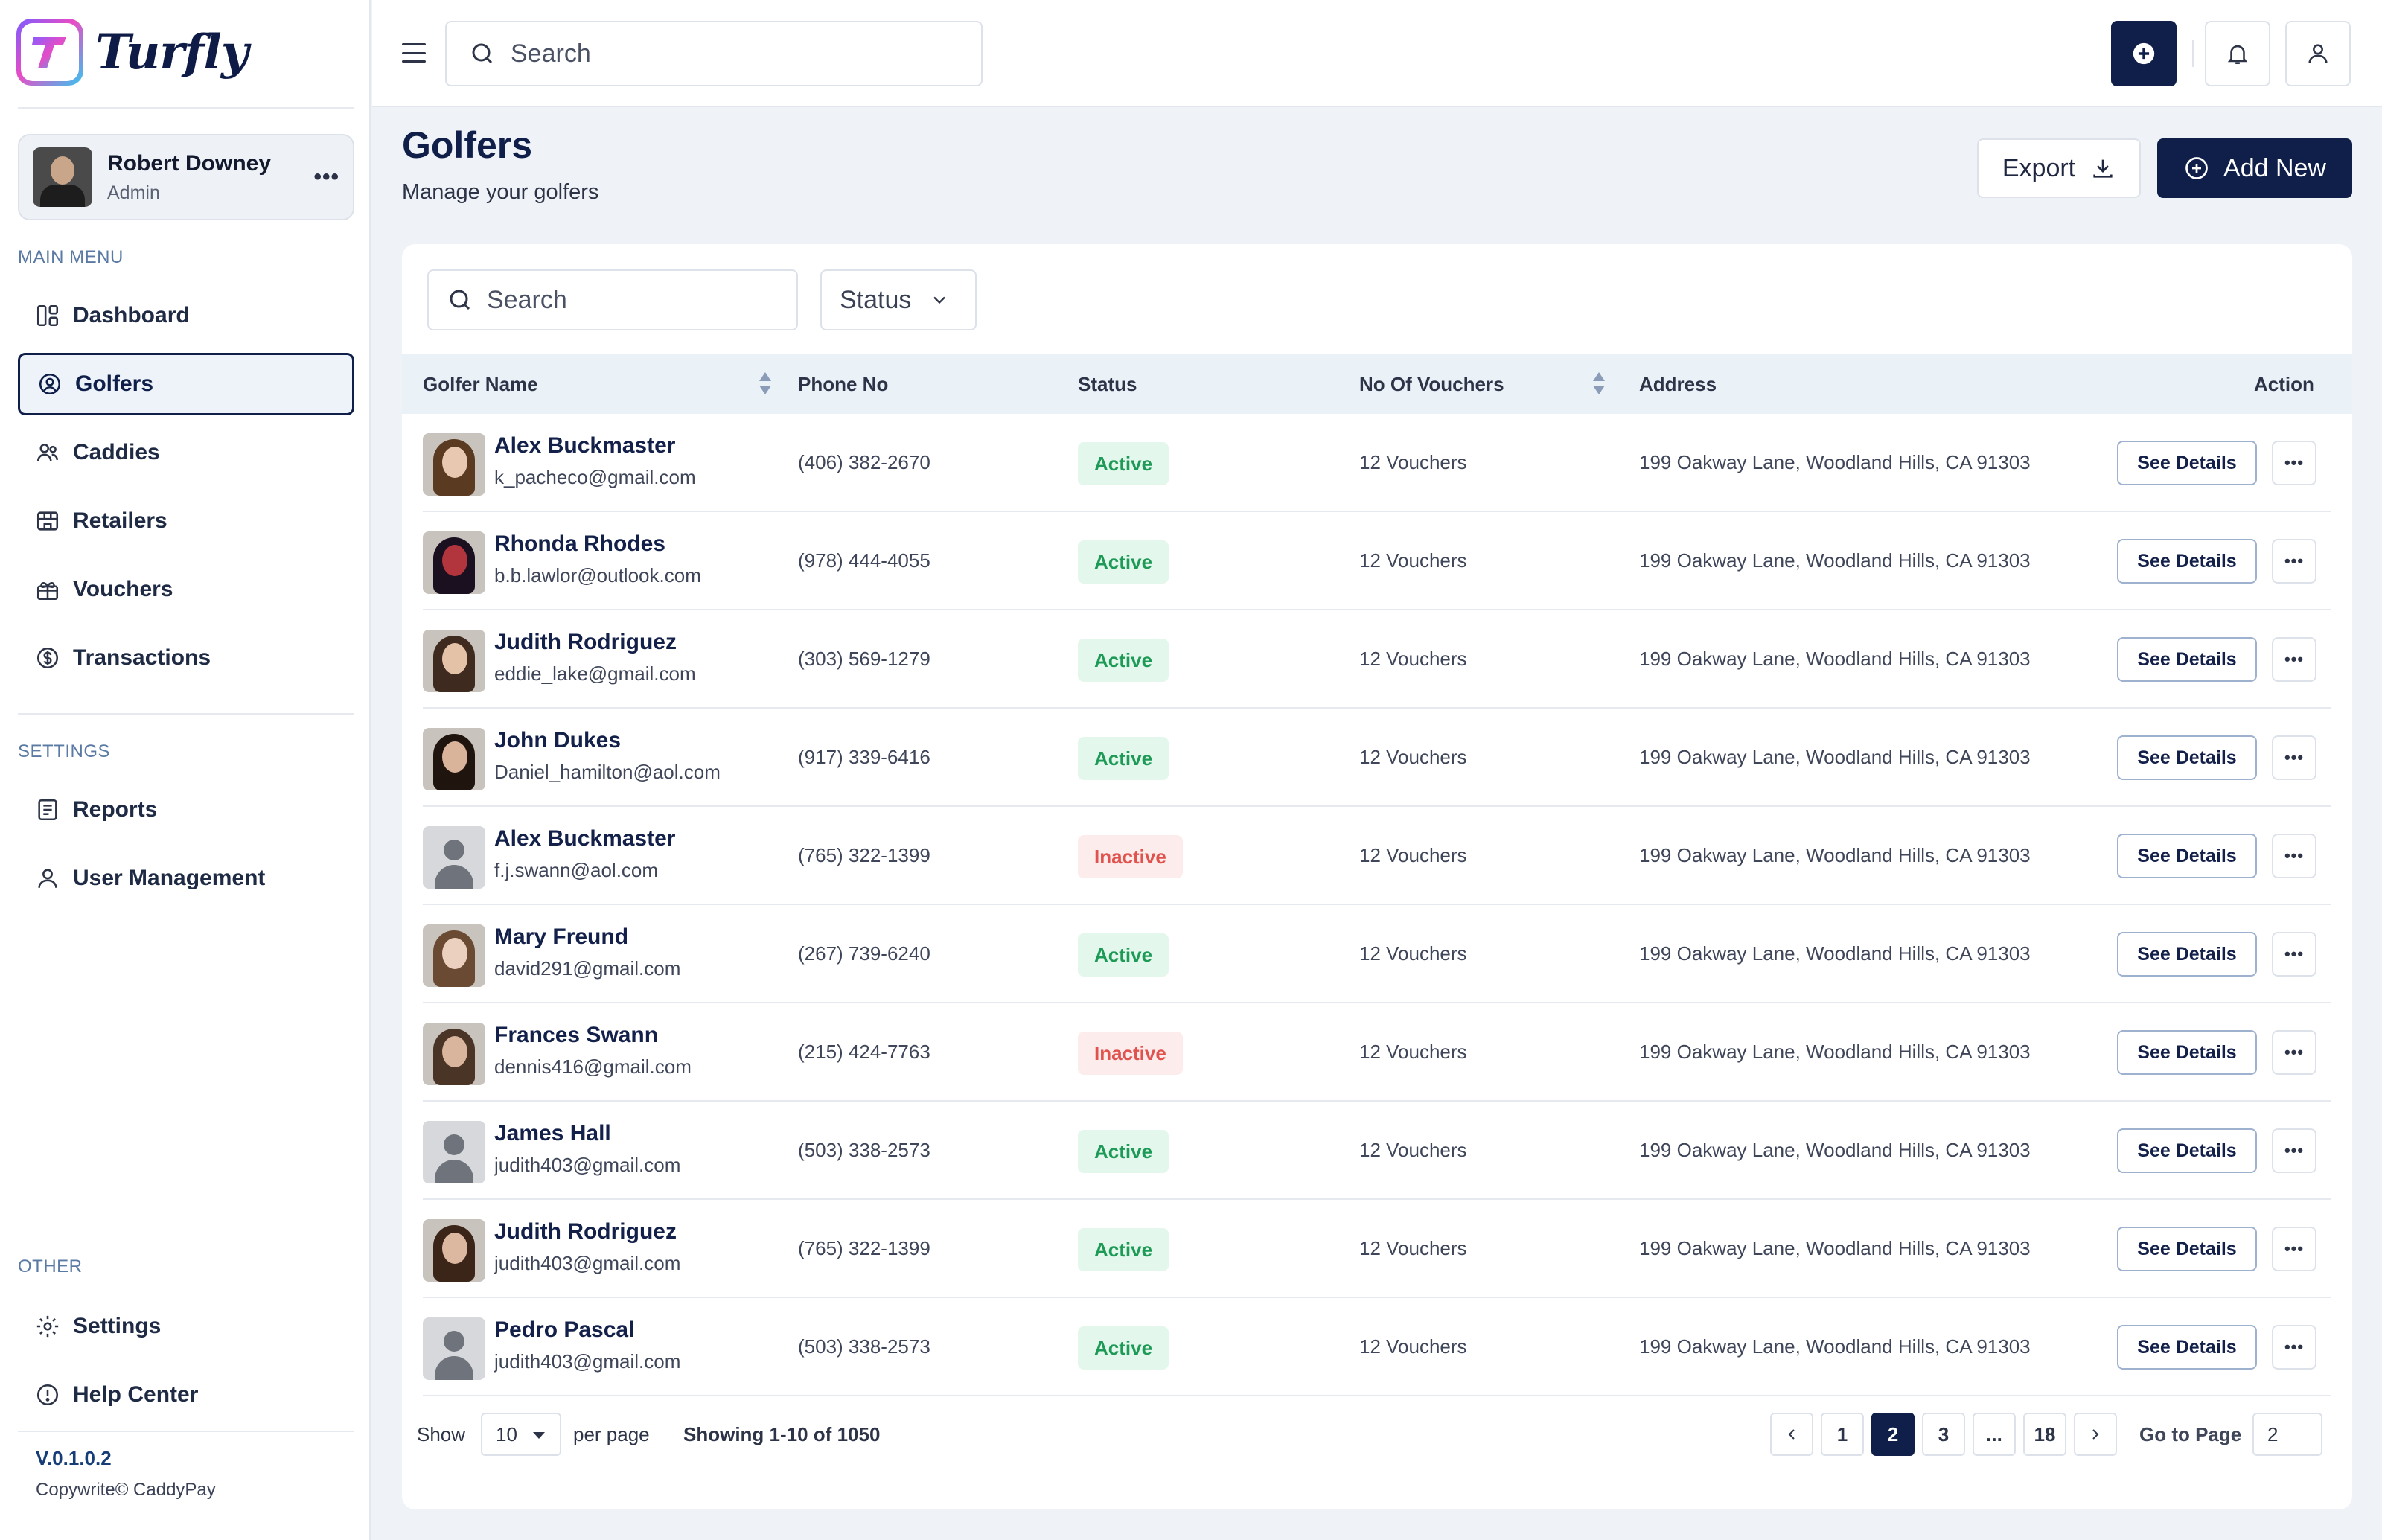 The width and height of the screenshot is (2382, 1540). What do you see at coordinates (561, 936) in the screenshot?
I see `golfer-name: Mary Freund` at bounding box center [561, 936].